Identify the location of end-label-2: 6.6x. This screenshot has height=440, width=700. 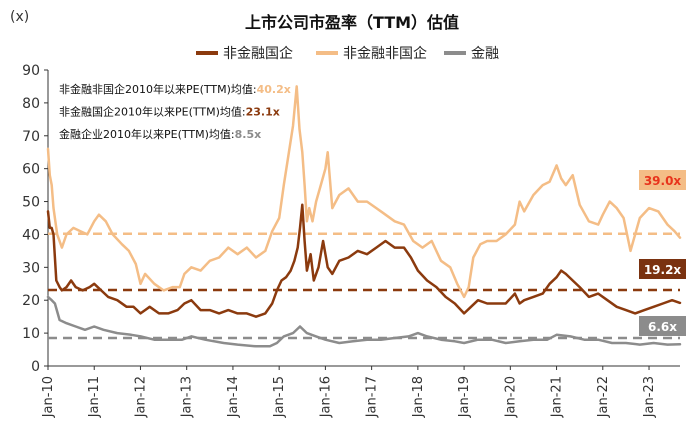
(662, 326).